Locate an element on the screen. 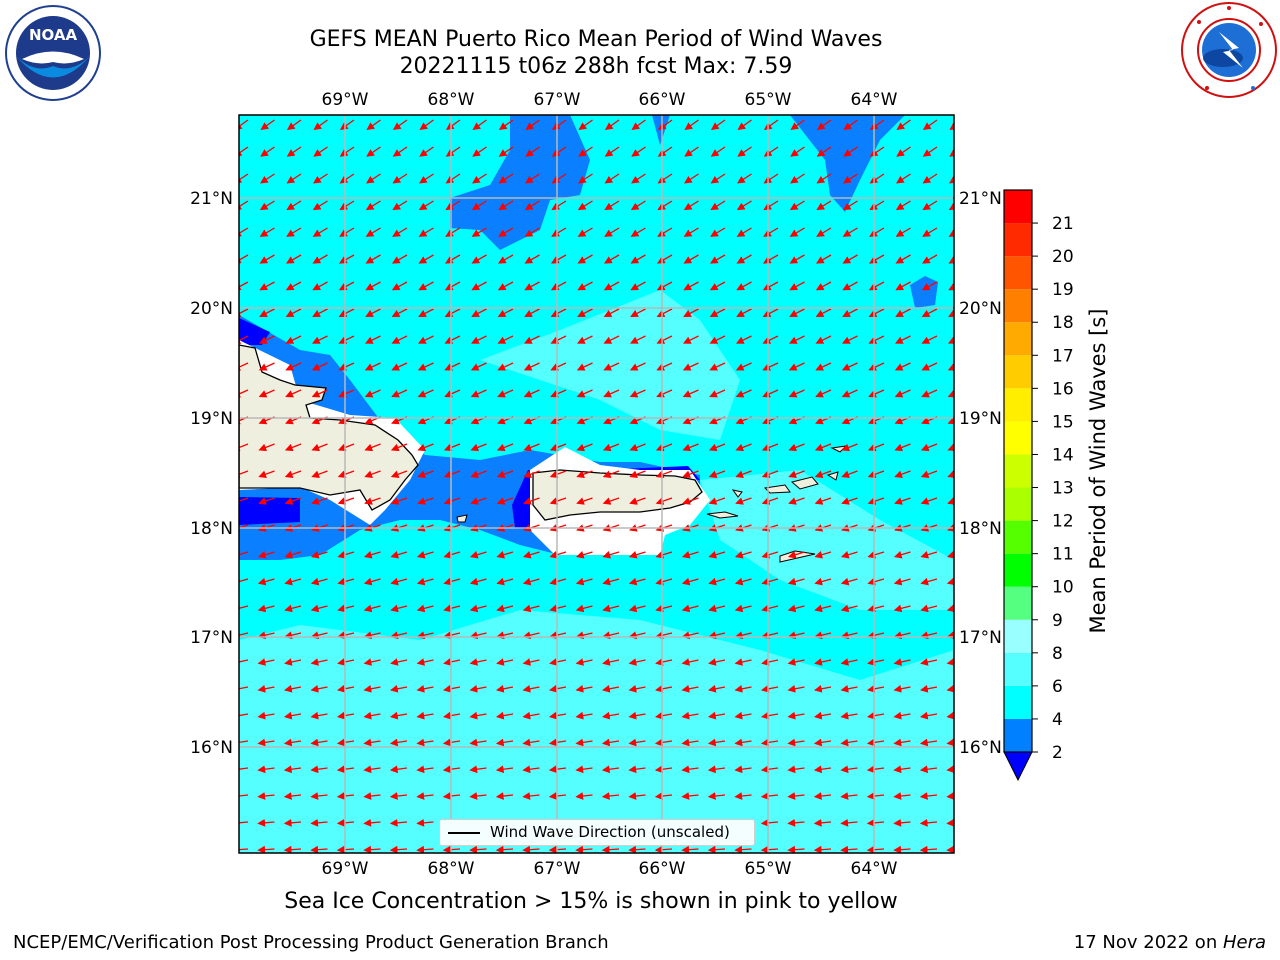  colorbar-under-triangle is located at coordinates (1018, 766).